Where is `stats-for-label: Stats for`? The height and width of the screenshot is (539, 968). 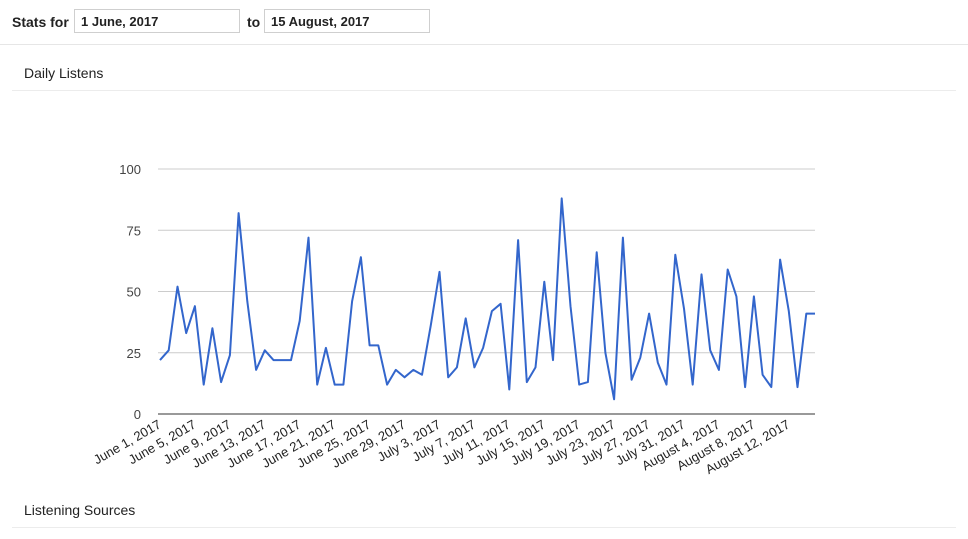
stats-for-label: Stats for is located at coordinates (40, 22).